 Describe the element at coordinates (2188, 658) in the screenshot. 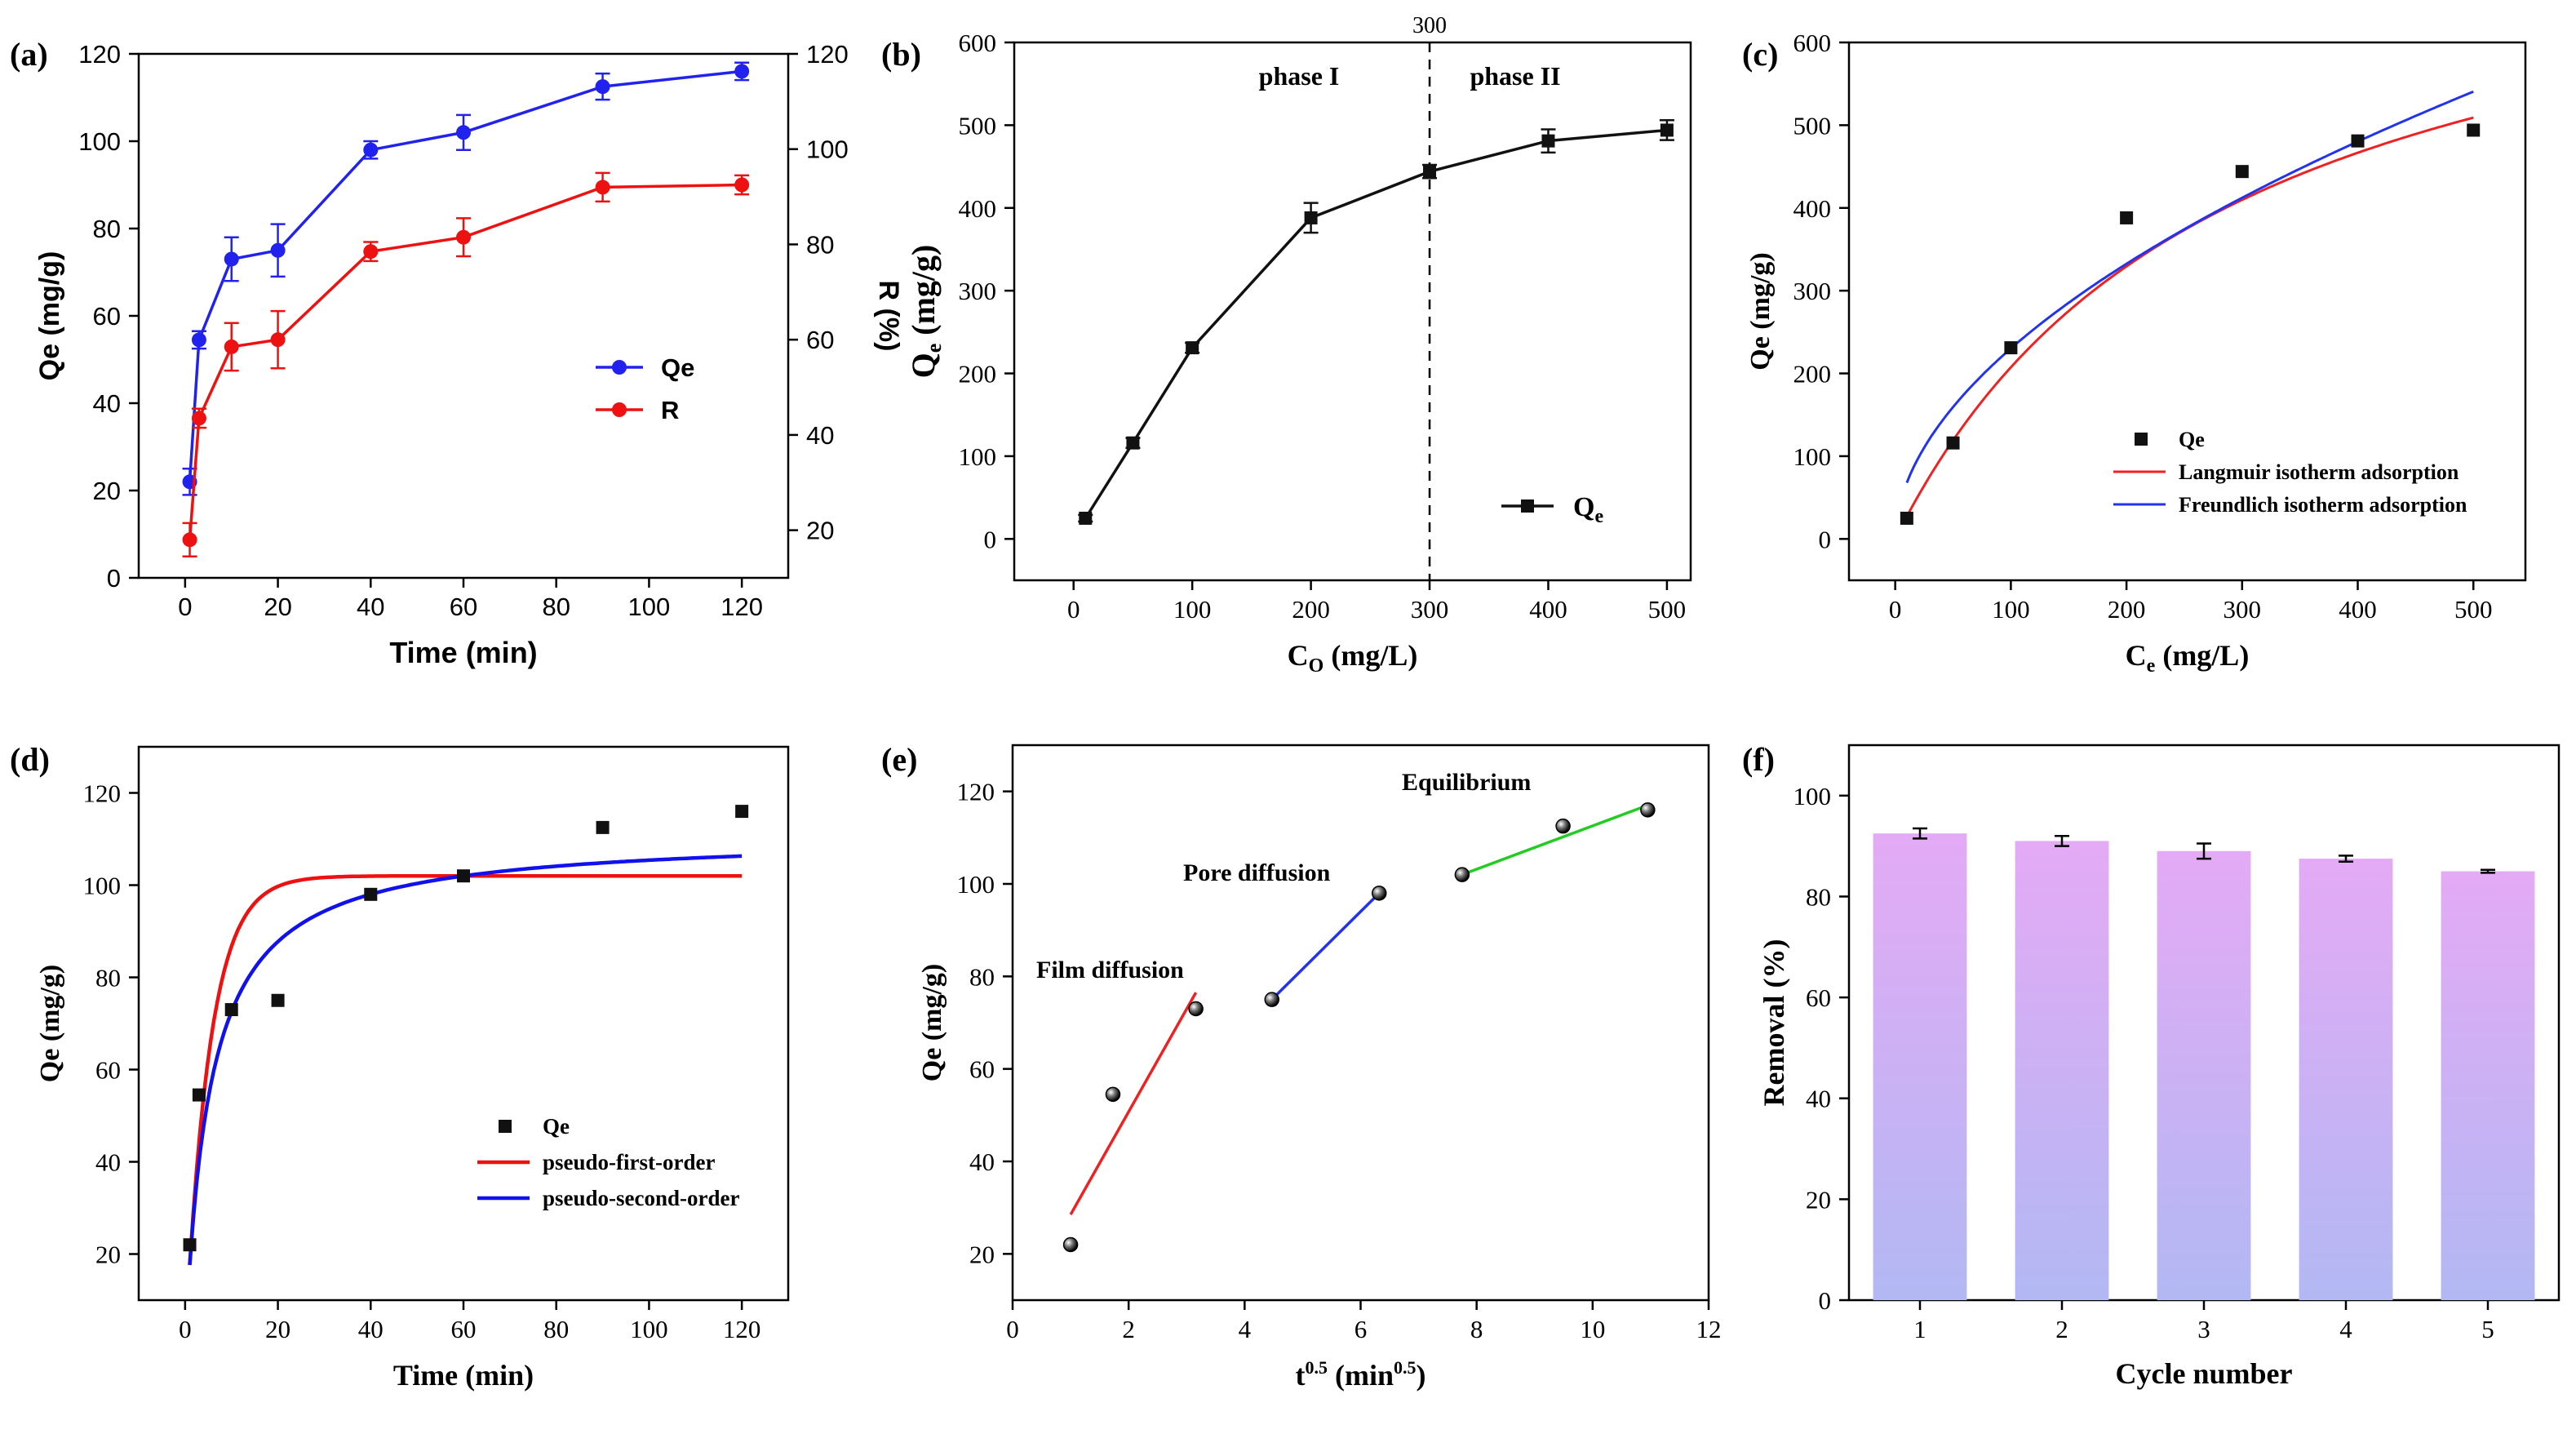

I see `x-axis-label: Ce (mg/L)` at that location.